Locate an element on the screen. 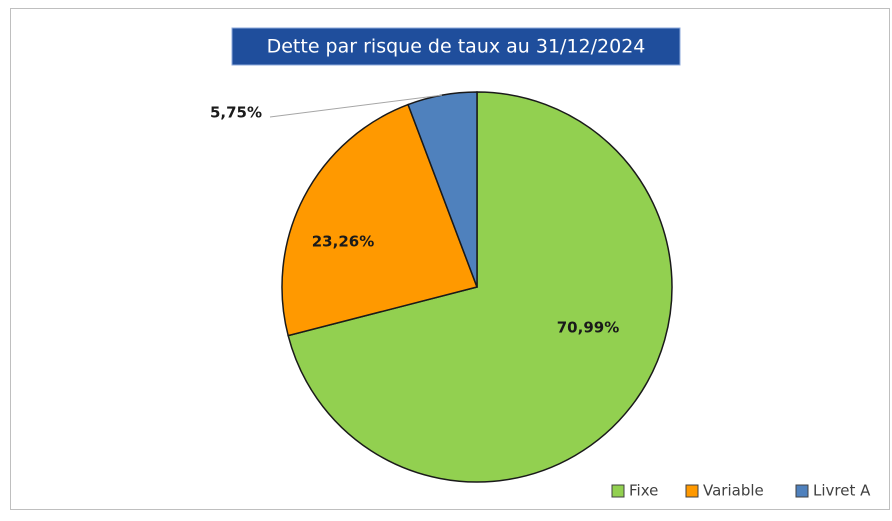 This screenshot has width=892, height=521. chart-title: Dette par risque de taux au 31/12/2024 is located at coordinates (456, 47).